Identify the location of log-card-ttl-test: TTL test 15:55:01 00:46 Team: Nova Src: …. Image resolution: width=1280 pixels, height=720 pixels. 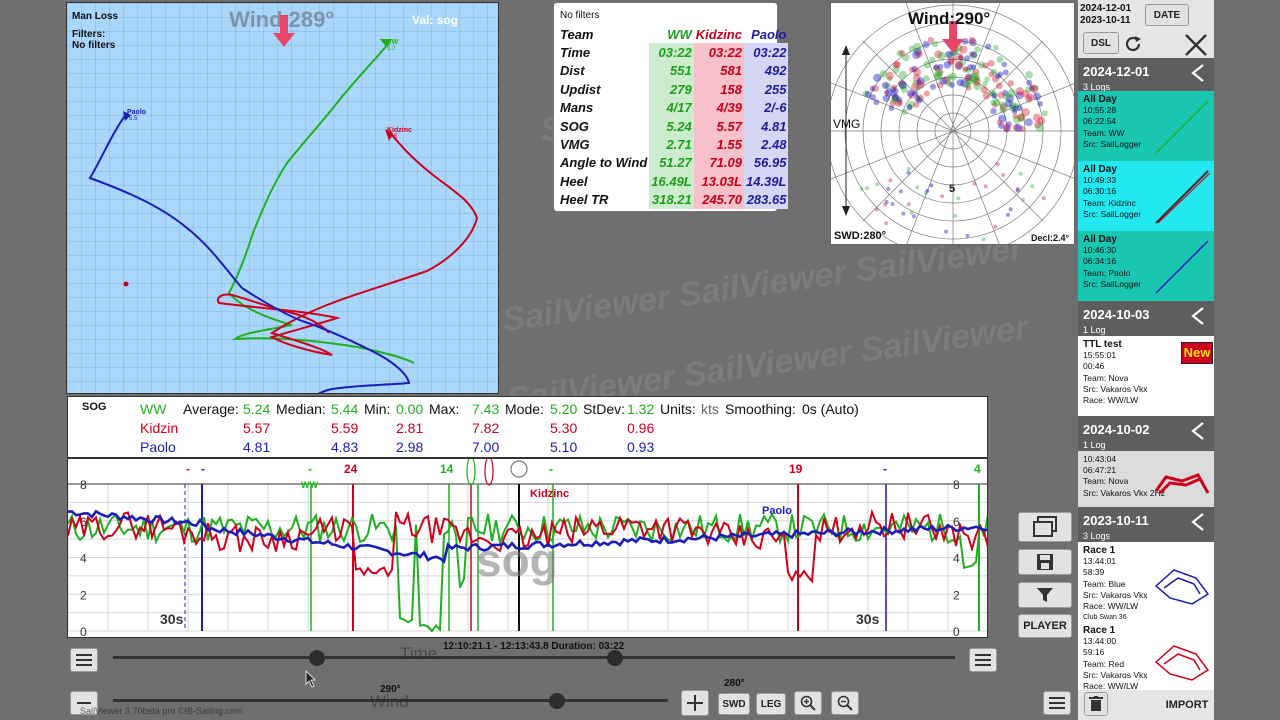
(1146, 376).